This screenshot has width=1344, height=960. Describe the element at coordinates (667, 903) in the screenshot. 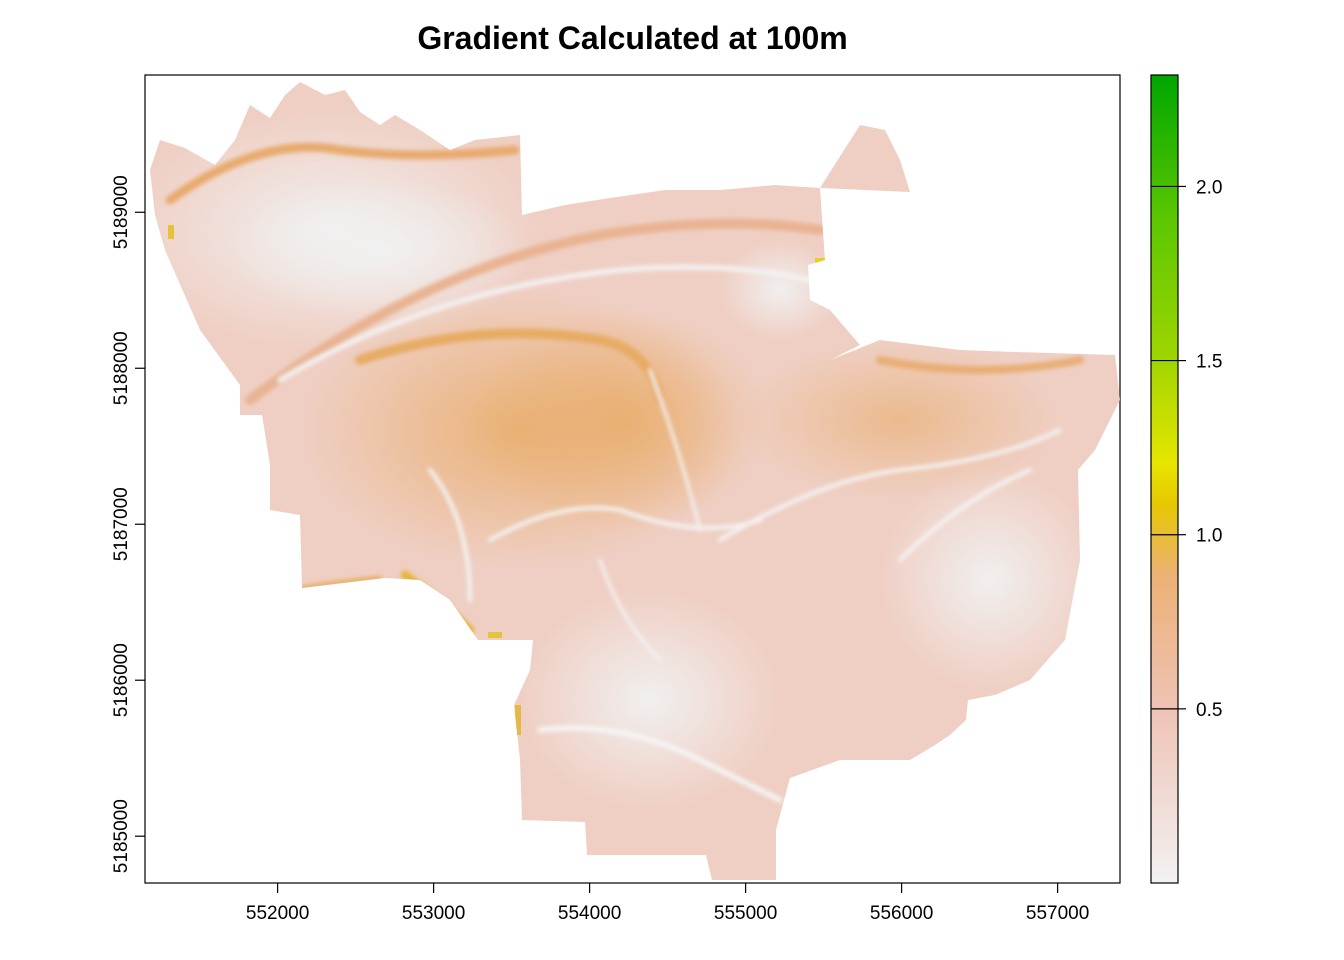

I see `x-axis: 552000 553000 554000 555000 556000 557000` at that location.